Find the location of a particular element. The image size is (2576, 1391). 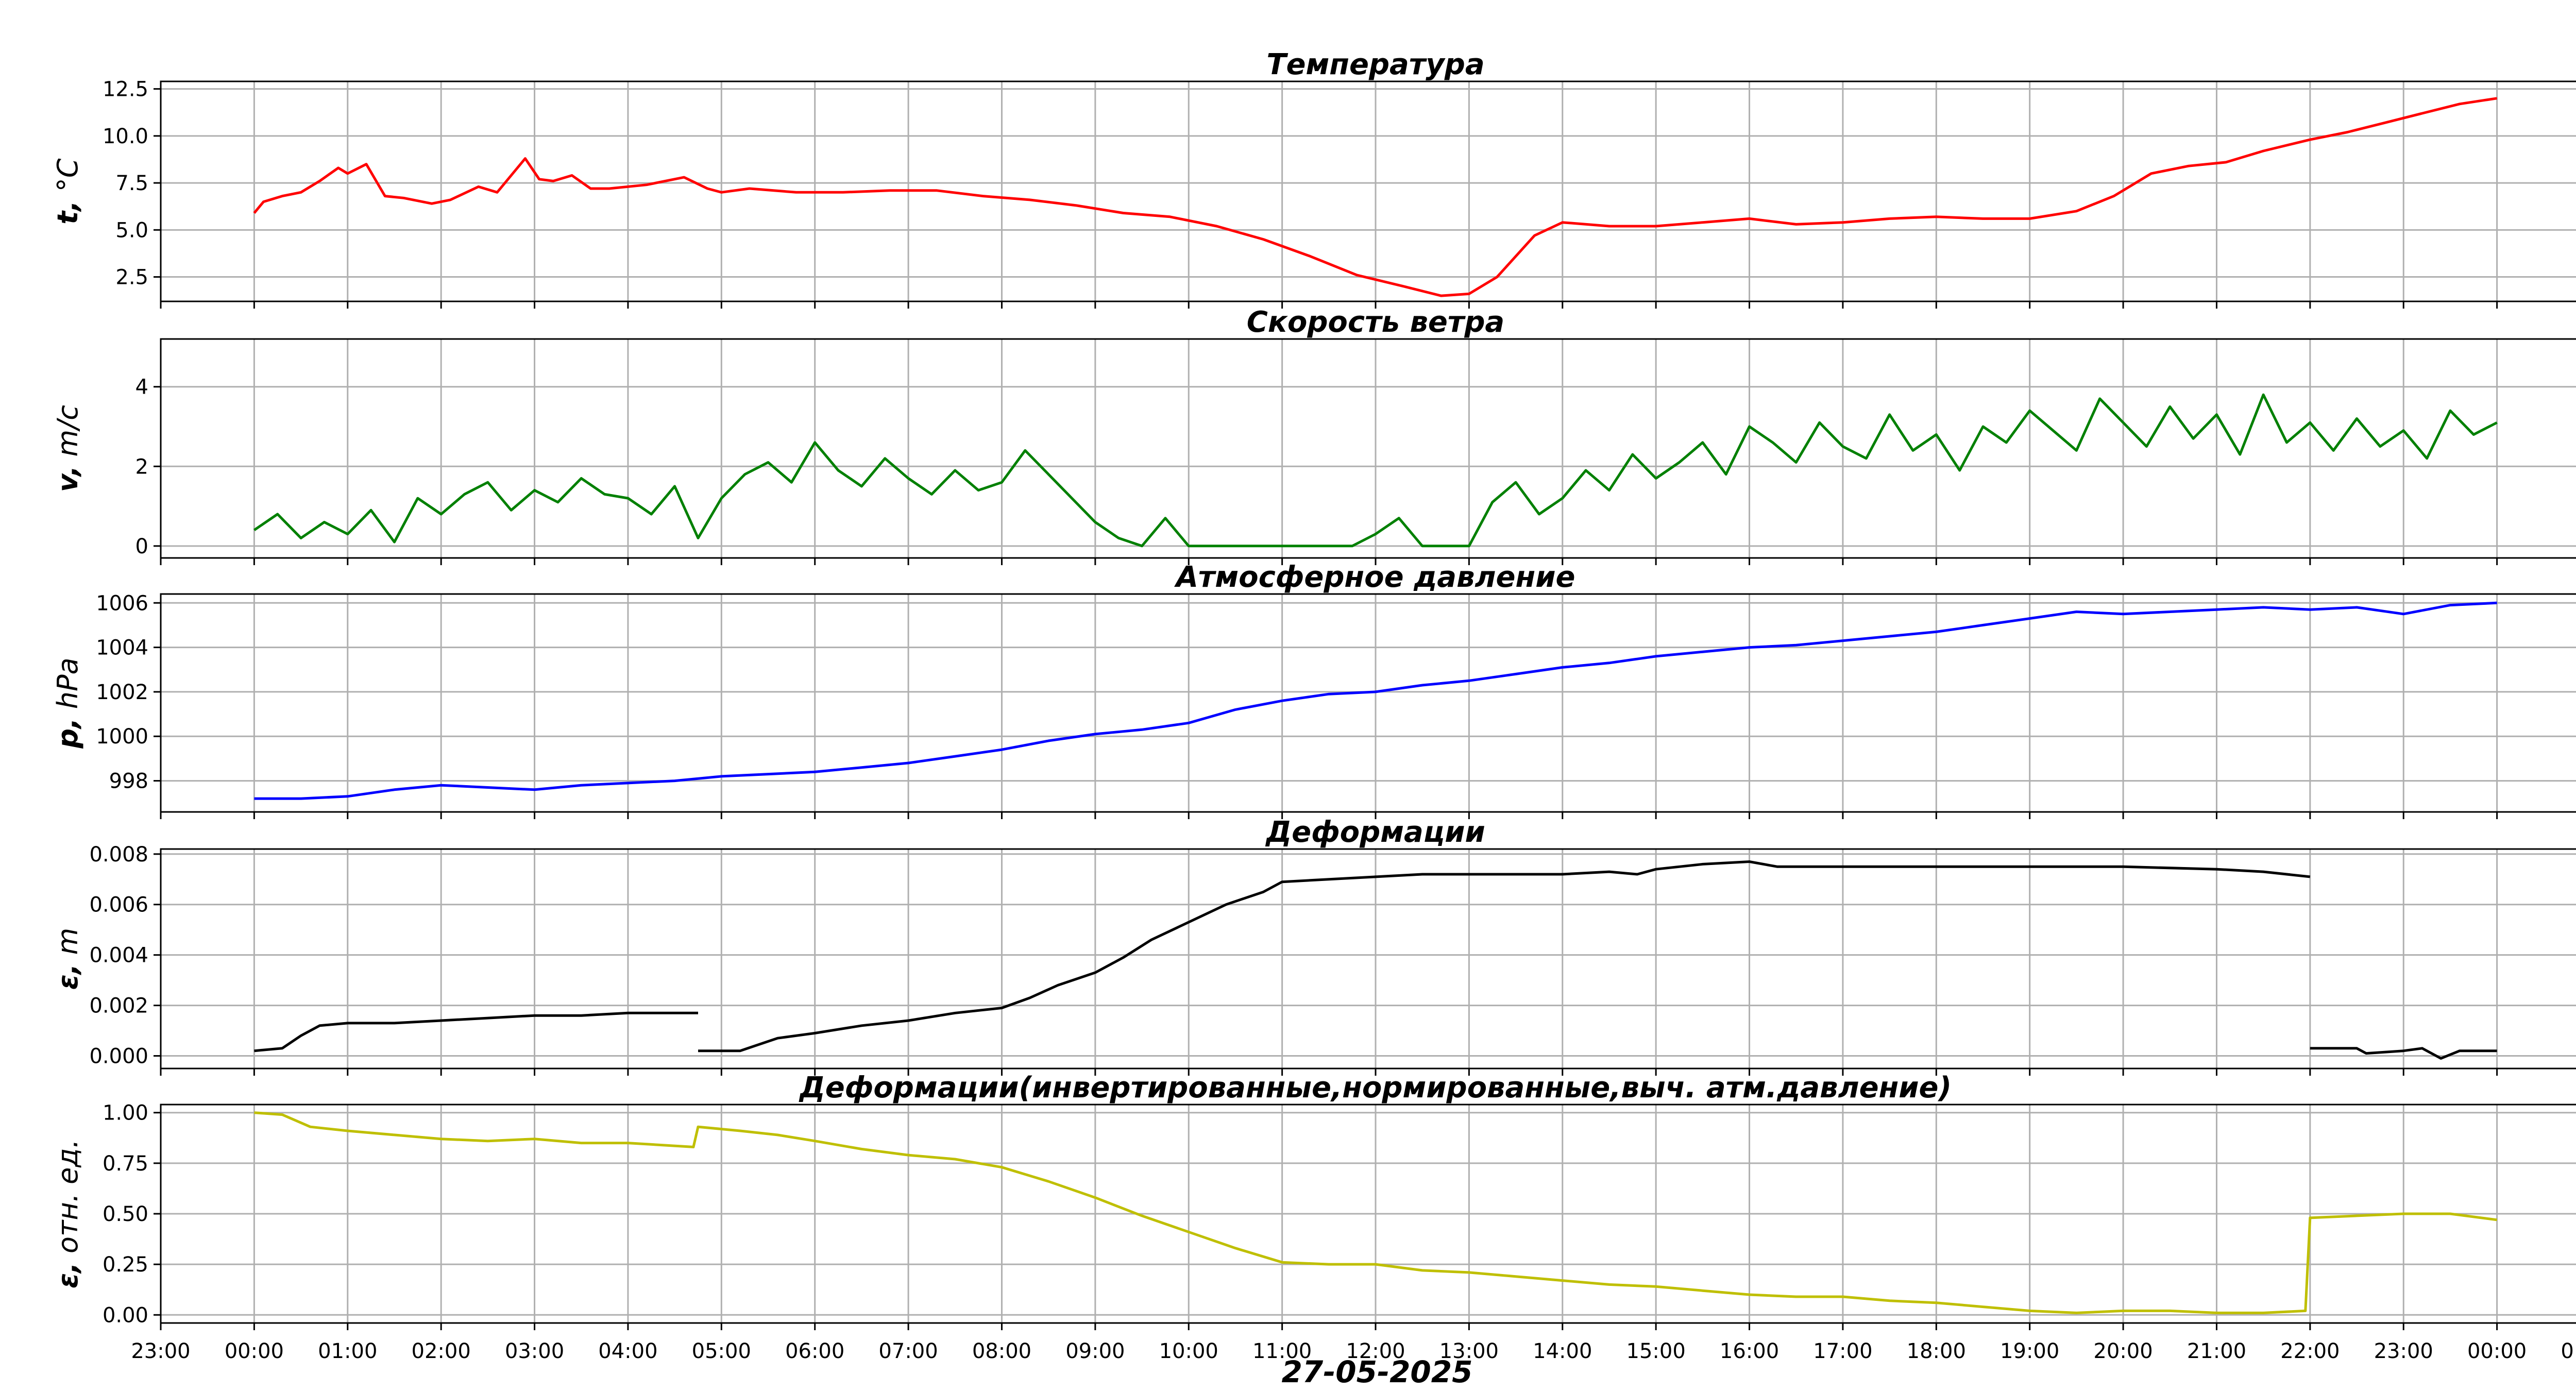

y-tick-label: 10.0 is located at coordinates (125, 136).